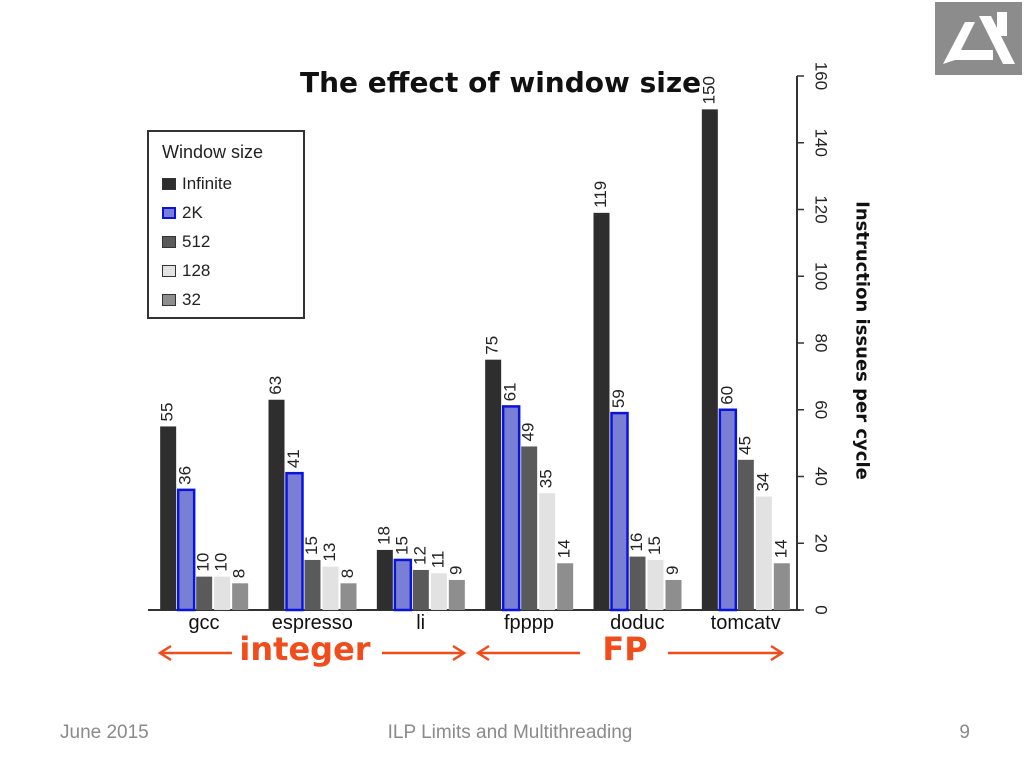 This screenshot has height=768, width=1024. Describe the element at coordinates (744, 445) in the screenshot. I see `data-label-tomcatv-512: 45` at that location.